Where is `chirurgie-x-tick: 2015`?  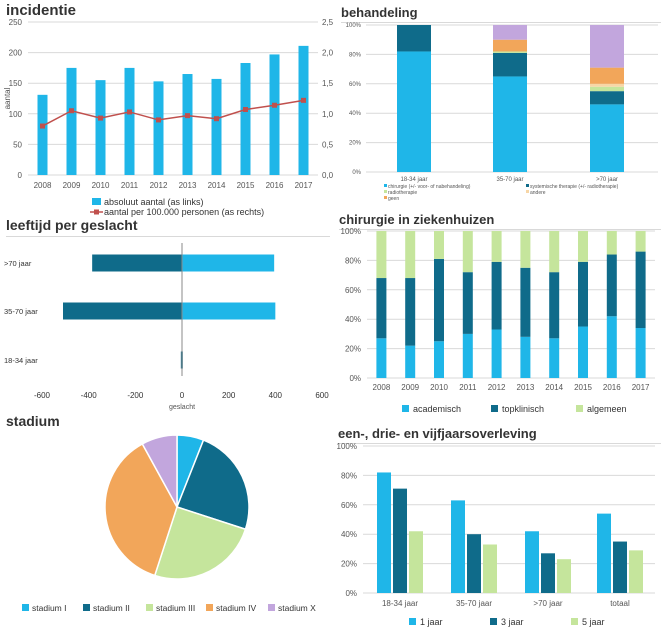 chirurgie-x-tick: 2015 is located at coordinates (583, 387).